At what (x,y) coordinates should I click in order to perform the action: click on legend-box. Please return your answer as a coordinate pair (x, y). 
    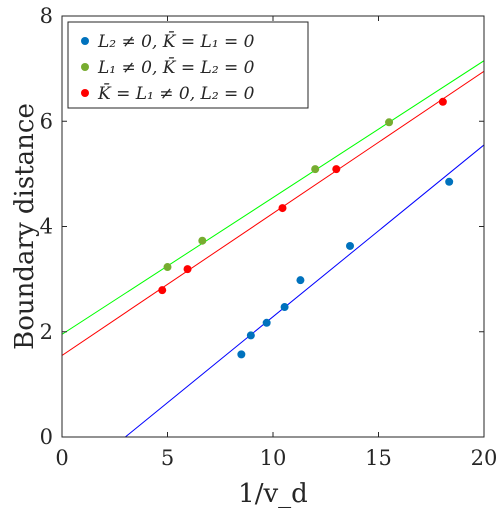
    Looking at the image, I should click on (188, 65).